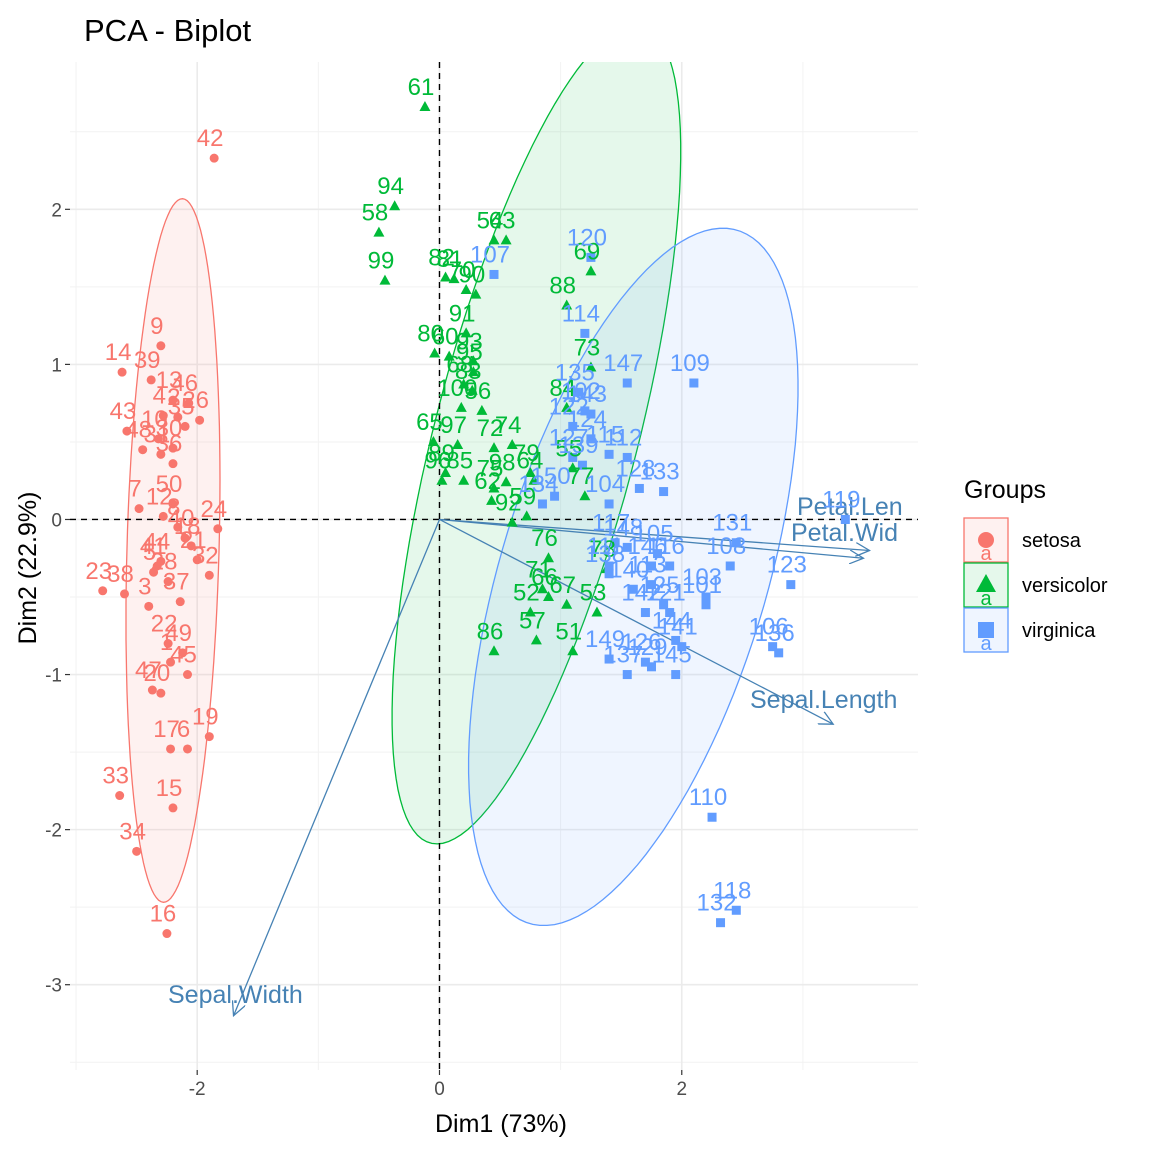 Image resolution: width=1152 pixels, height=1152 pixels. I want to click on y-tick-label: 0, so click(56, 520).